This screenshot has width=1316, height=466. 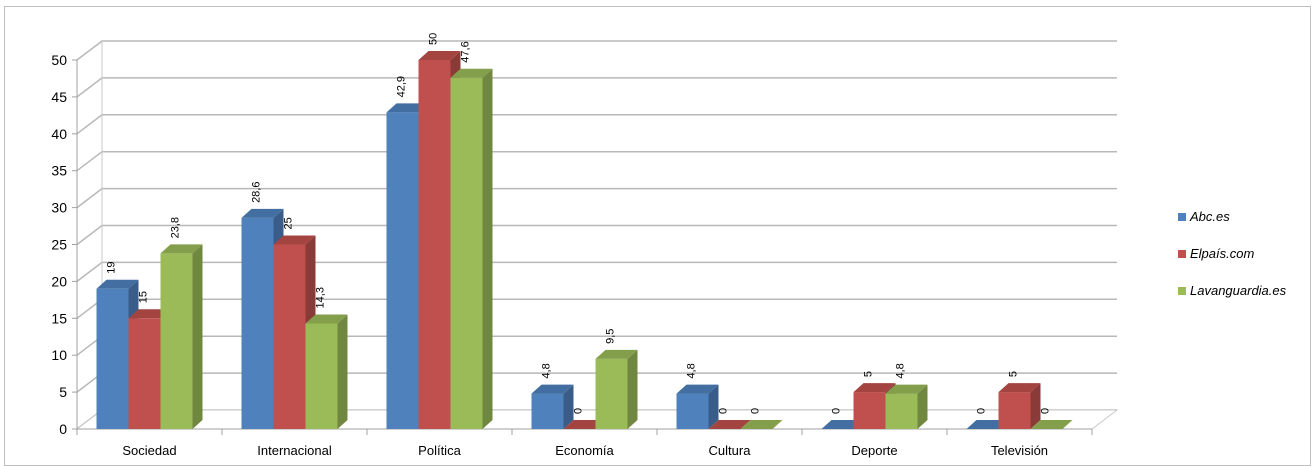 What do you see at coordinates (176, 227) in the screenshot?
I see `data-label: 23,8` at bounding box center [176, 227].